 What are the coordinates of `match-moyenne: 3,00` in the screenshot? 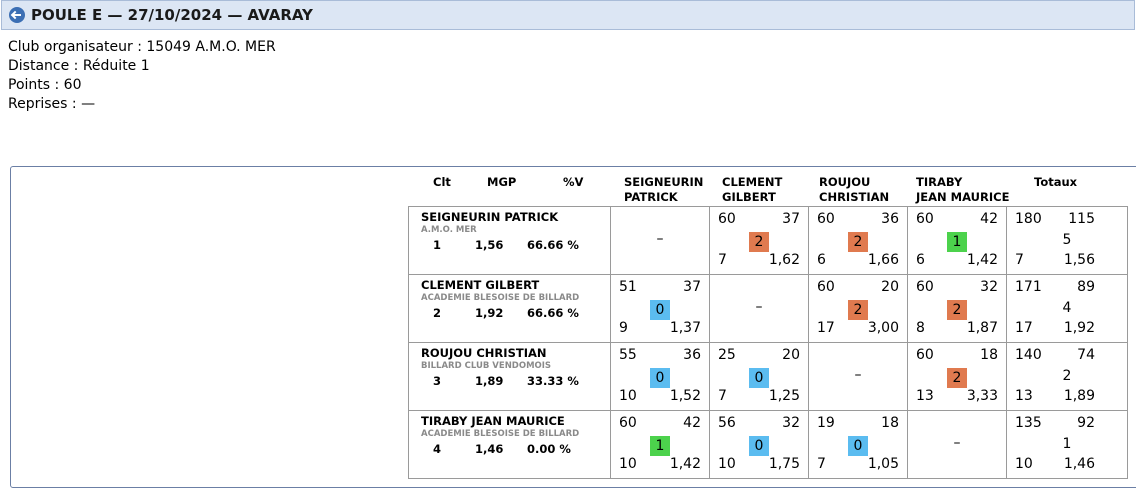 It's located at (883, 328).